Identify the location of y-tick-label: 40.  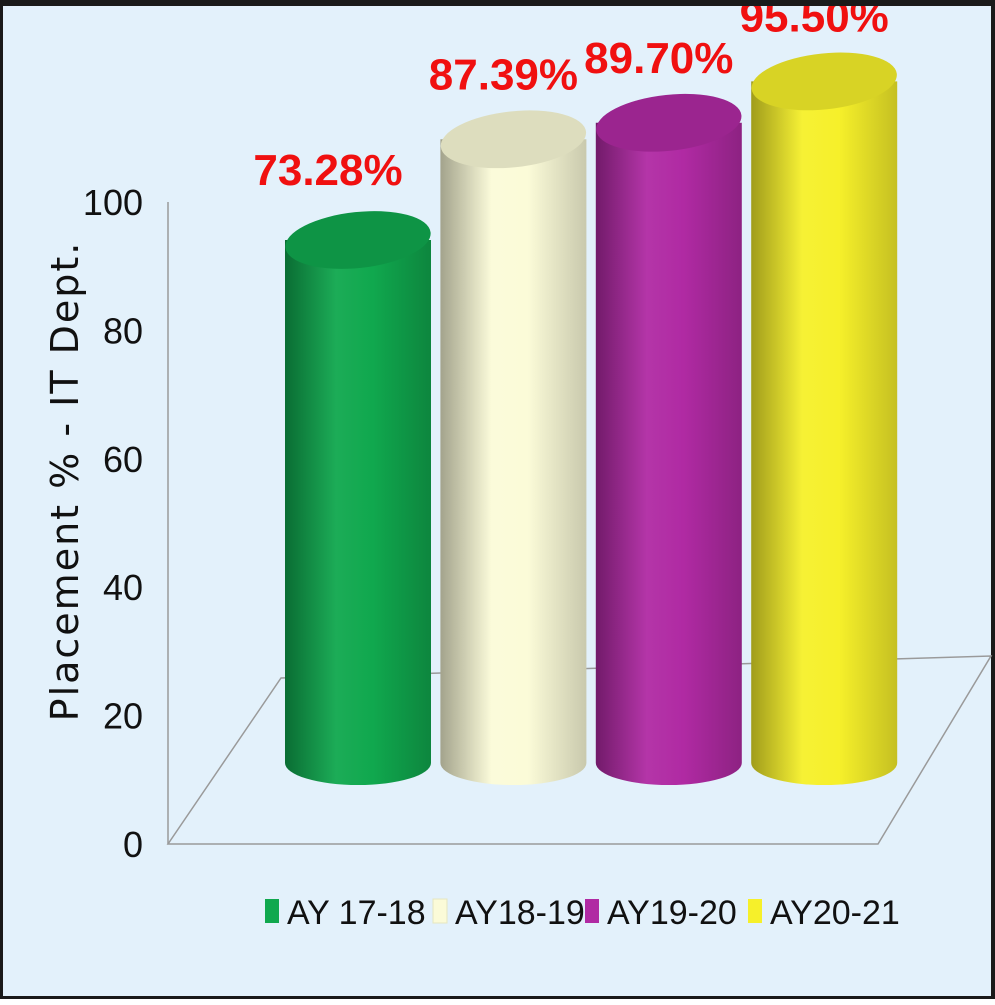
(123, 587).